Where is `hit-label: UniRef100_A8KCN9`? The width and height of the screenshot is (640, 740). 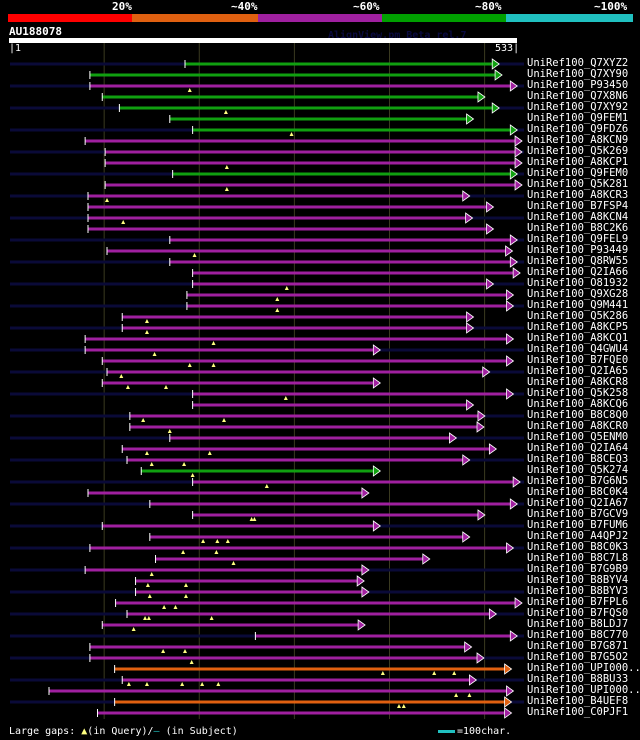
hit-label: UniRef100_A8KCN9 is located at coordinates (578, 140).